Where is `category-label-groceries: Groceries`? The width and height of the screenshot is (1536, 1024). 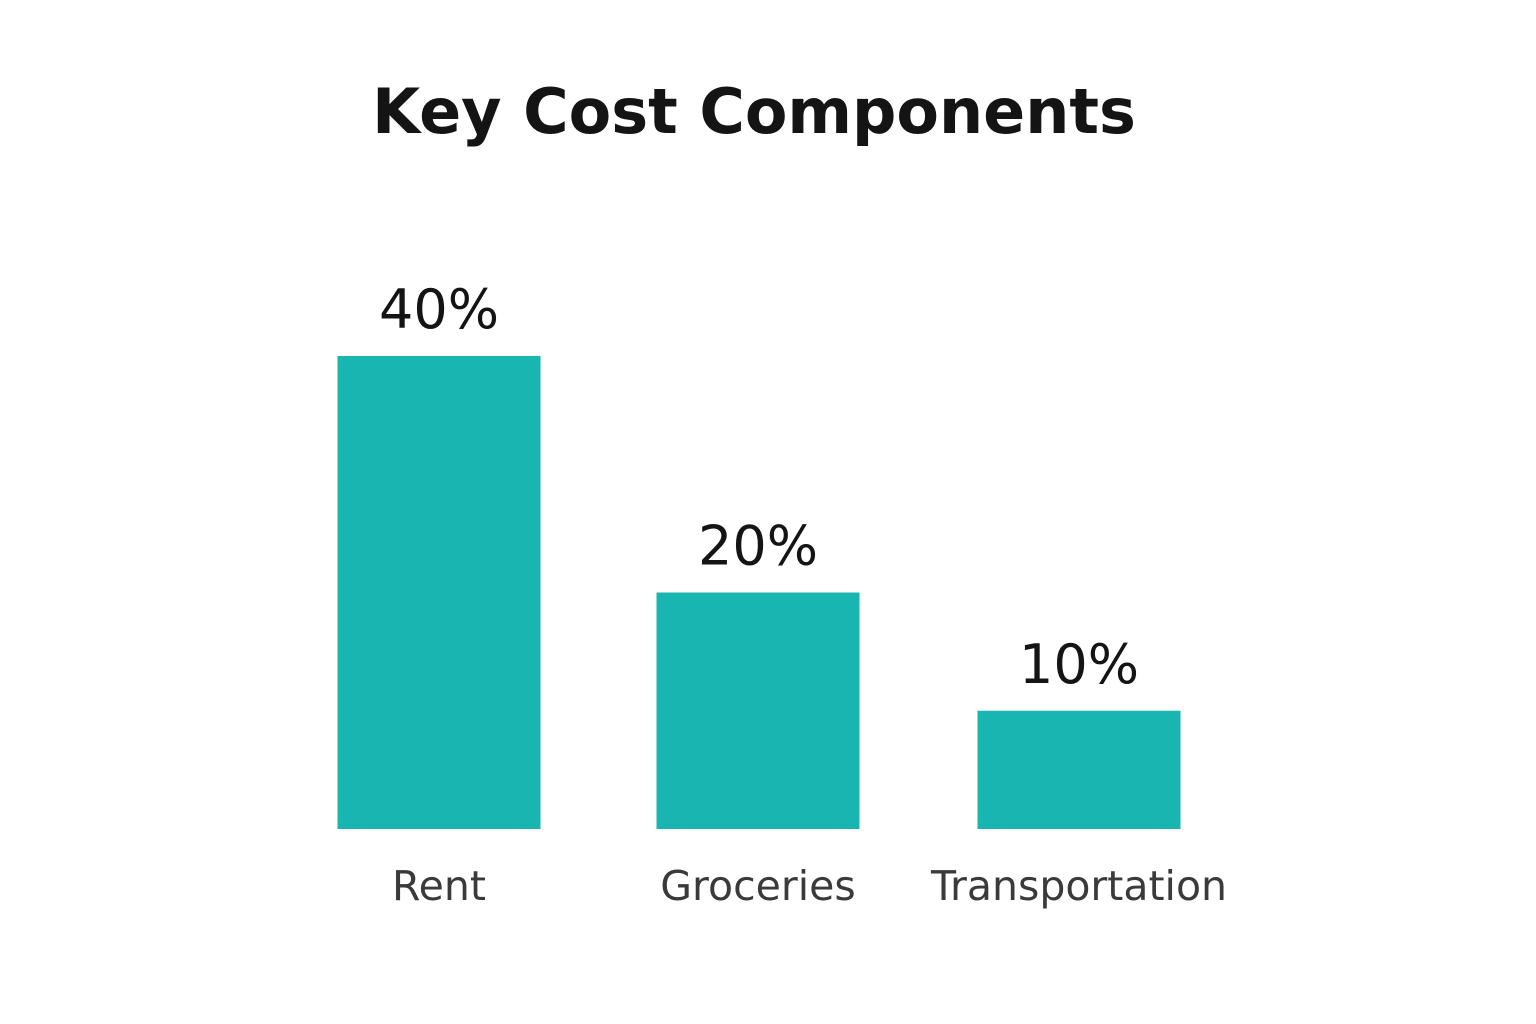
category-label-groceries: Groceries is located at coordinates (757, 886).